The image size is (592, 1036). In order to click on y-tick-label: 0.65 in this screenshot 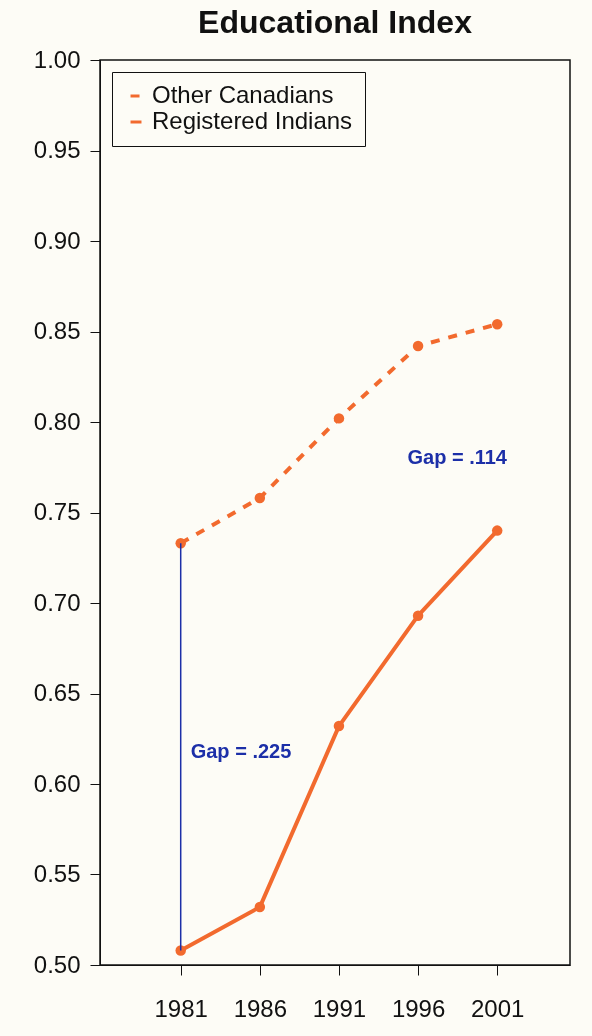, I will do `click(57, 692)`.